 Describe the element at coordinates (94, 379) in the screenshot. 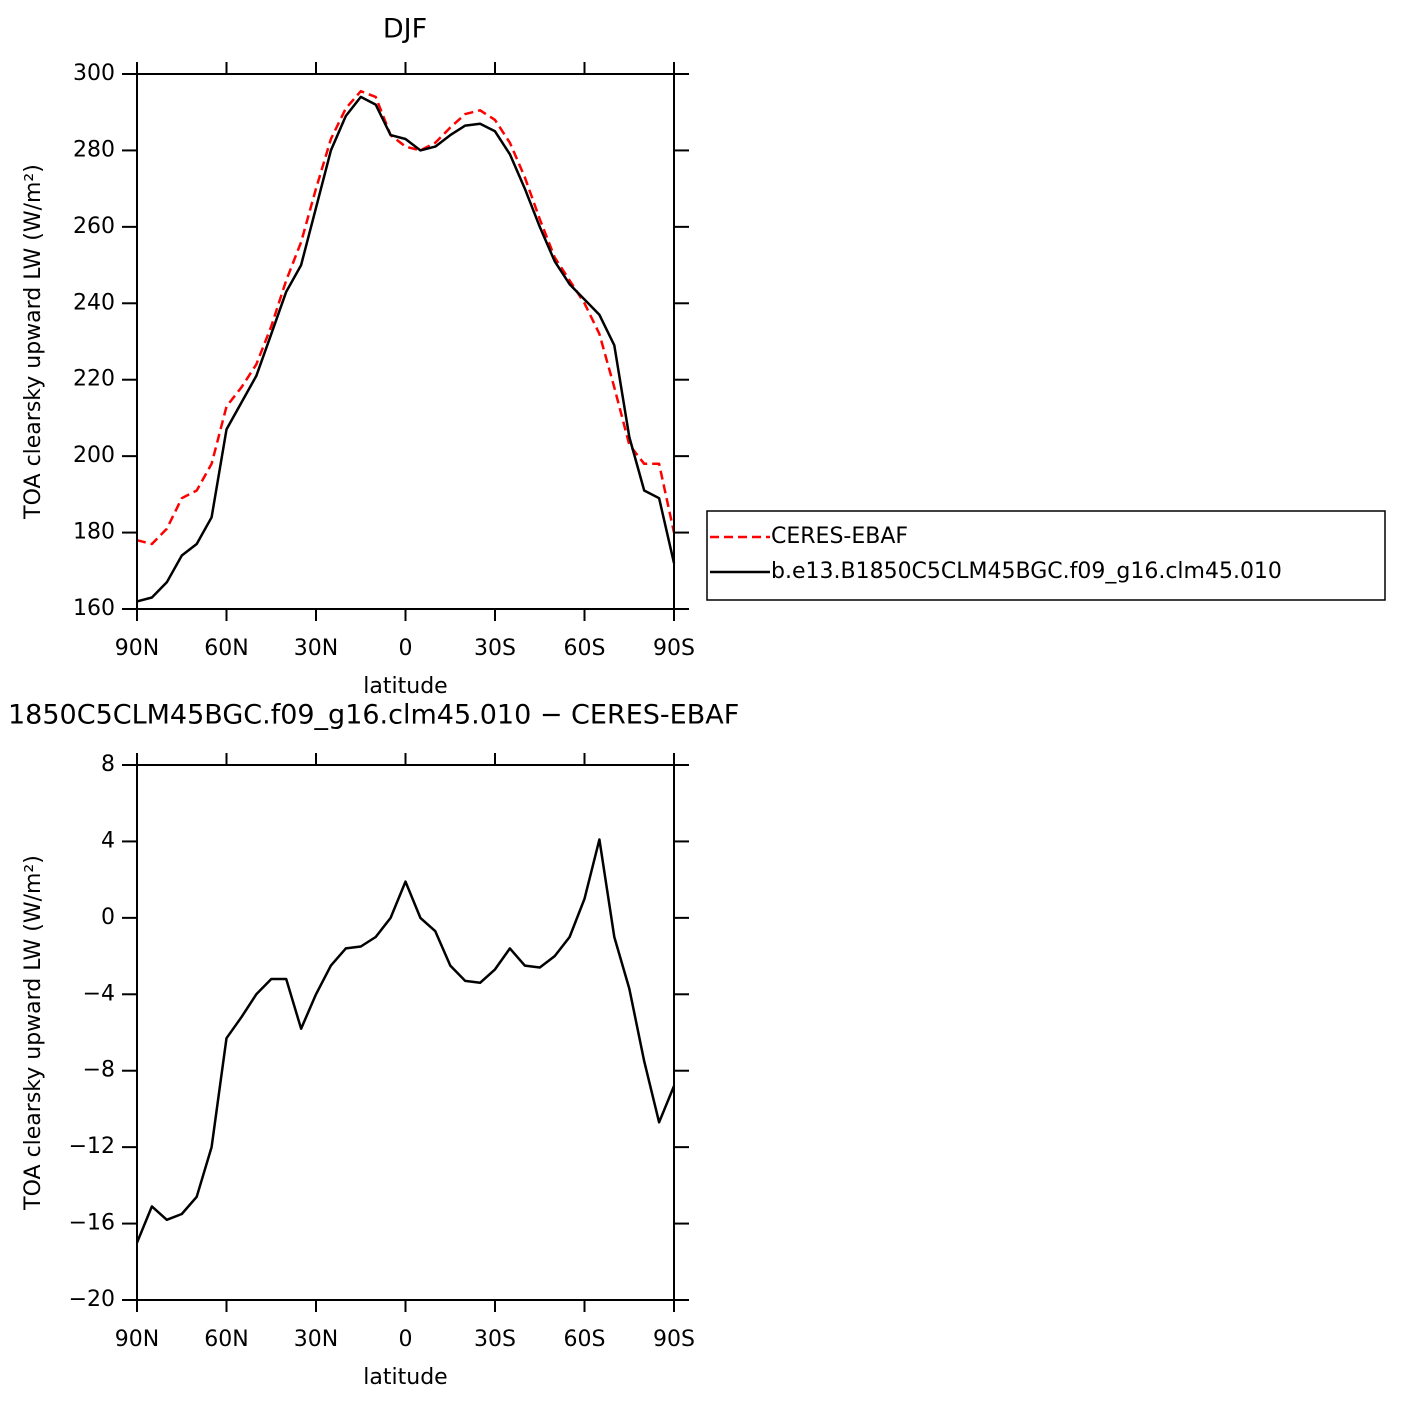

I see `y-tick-label: 220` at that location.